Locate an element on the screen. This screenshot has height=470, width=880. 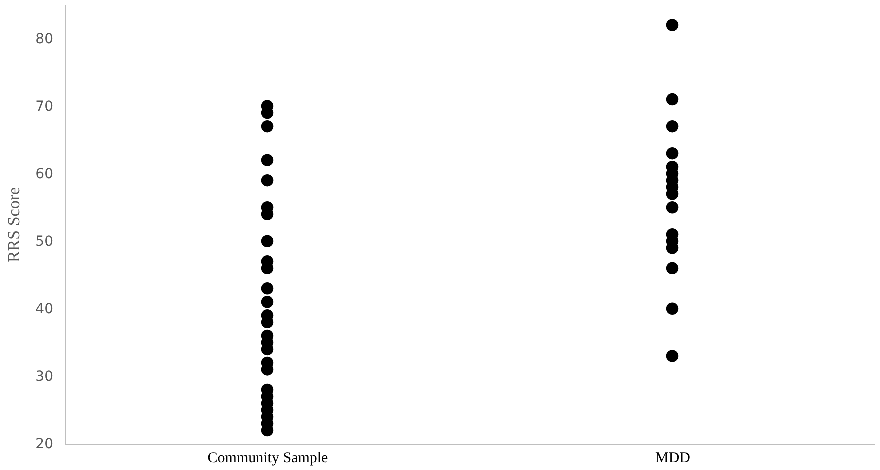
x-tick-label: MDD is located at coordinates (673, 458).